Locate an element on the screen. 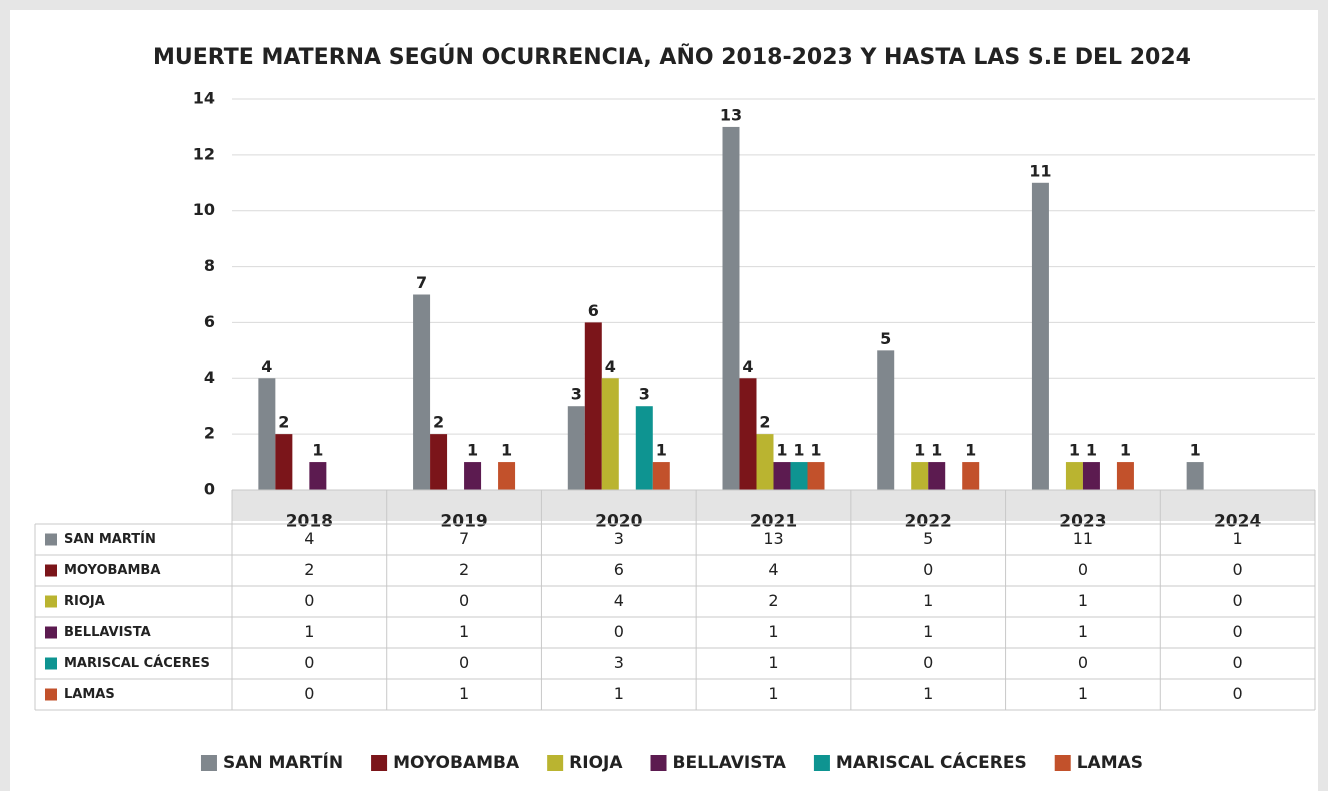 This screenshot has height=791, width=1328. legend-label: LAMAS is located at coordinates (1110, 763).